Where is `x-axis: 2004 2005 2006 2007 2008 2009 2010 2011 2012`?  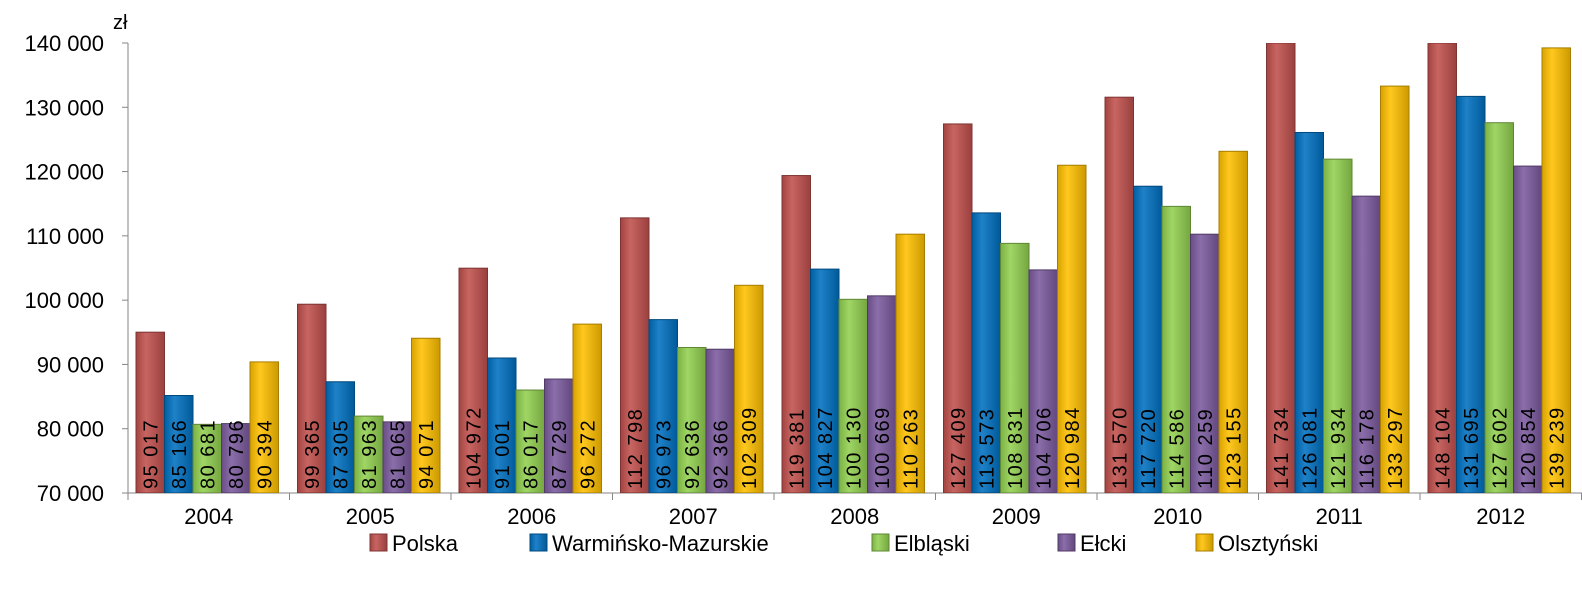 x-axis: 2004 2005 2006 2007 2008 2009 2010 2011 2012 is located at coordinates (854, 510).